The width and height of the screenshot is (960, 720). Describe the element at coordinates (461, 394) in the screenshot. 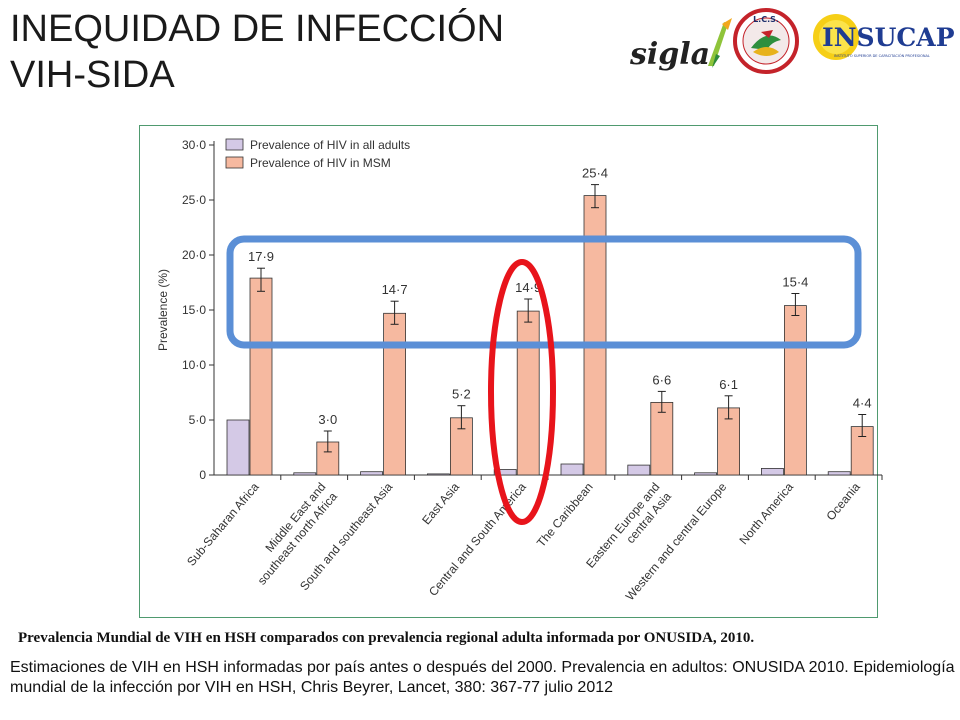

I see `data-label: 5·2` at that location.